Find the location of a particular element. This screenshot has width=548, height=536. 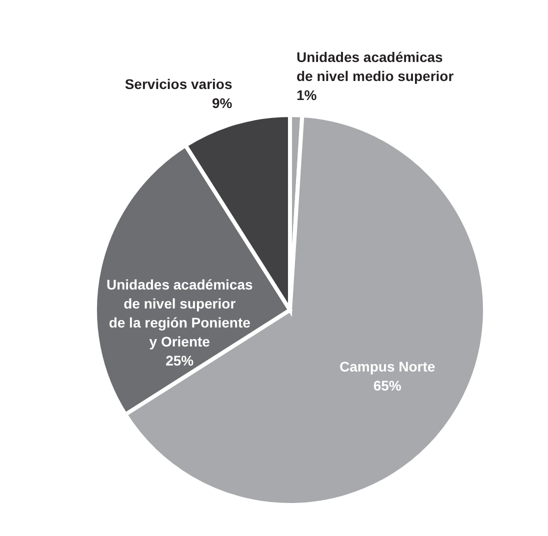

data-label: 25% is located at coordinates (180, 360).